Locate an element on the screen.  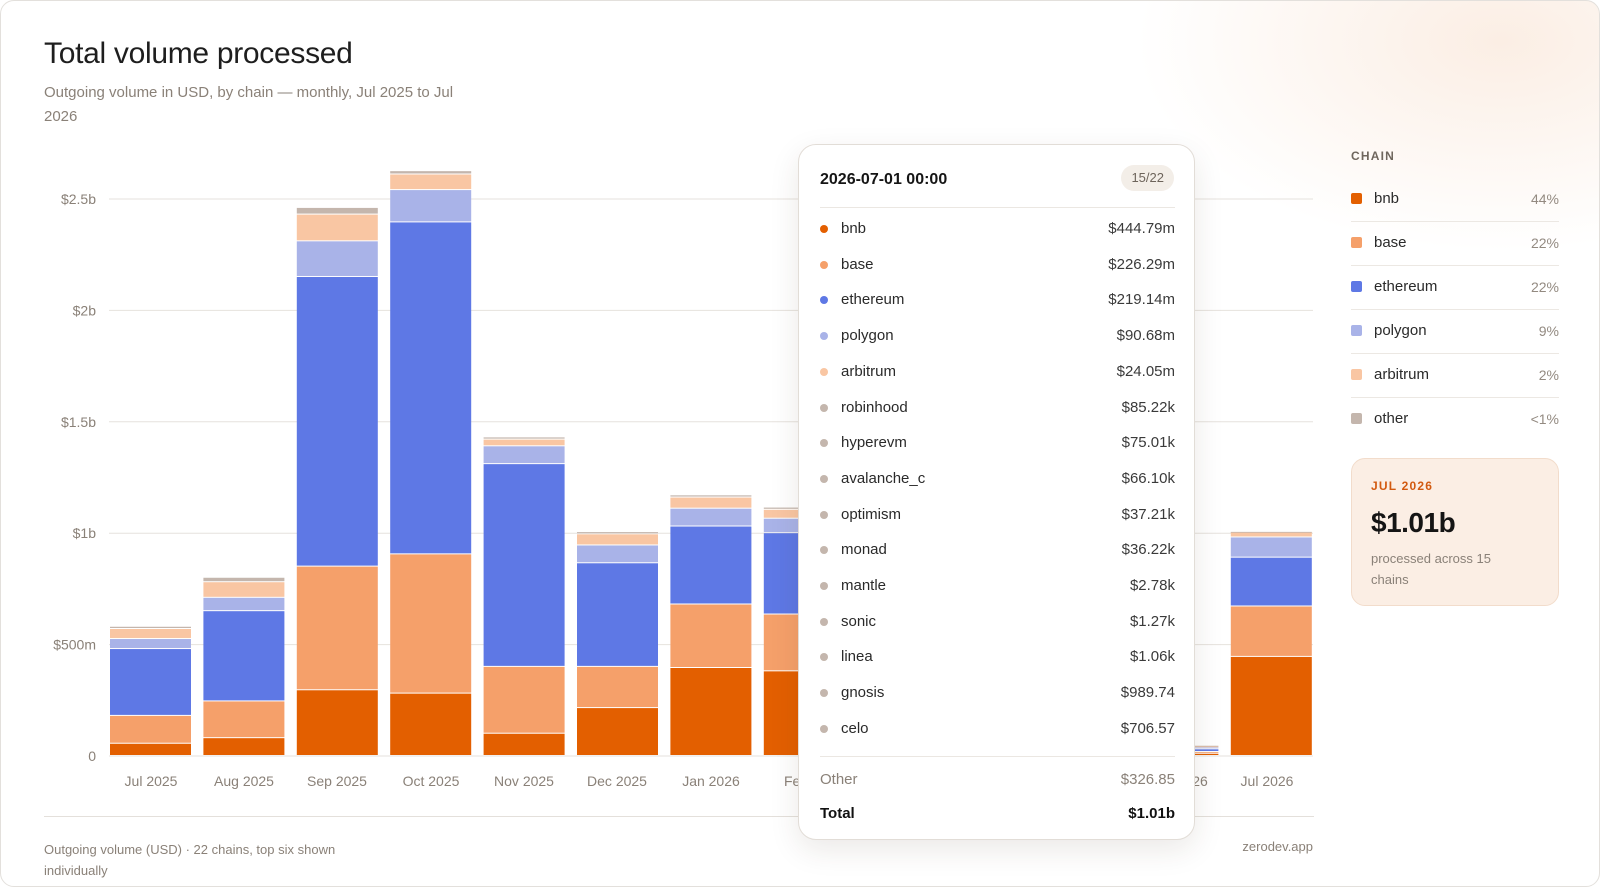
y-tick-label: $2b is located at coordinates (85, 310).